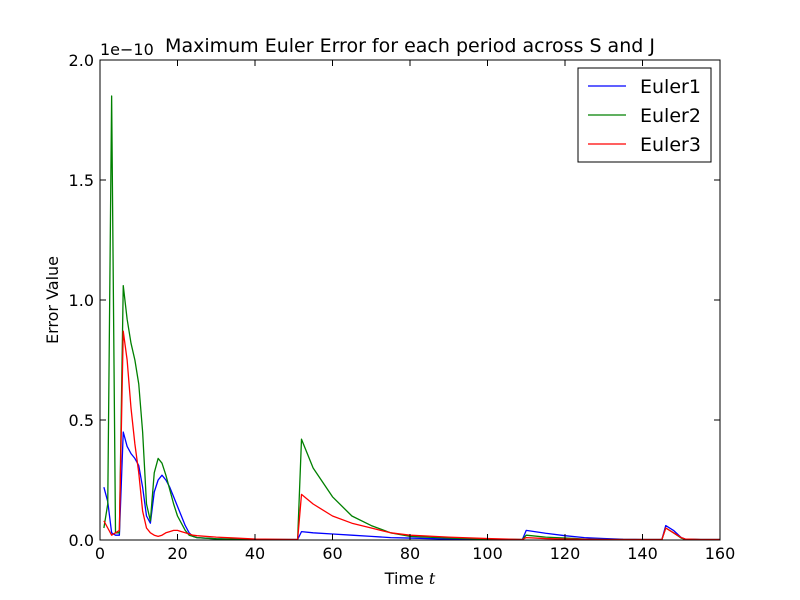  I want to click on x-tick-label: 60, so click(332, 553).